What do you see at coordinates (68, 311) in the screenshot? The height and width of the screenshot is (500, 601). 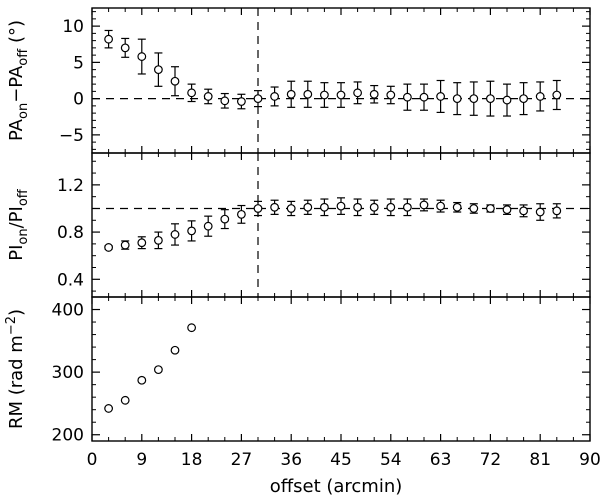 I see `y-tick-label: 400` at bounding box center [68, 311].